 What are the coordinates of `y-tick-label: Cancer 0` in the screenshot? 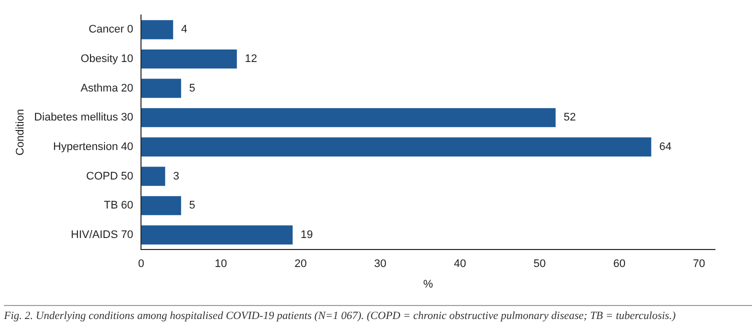 It's located at (111, 30).